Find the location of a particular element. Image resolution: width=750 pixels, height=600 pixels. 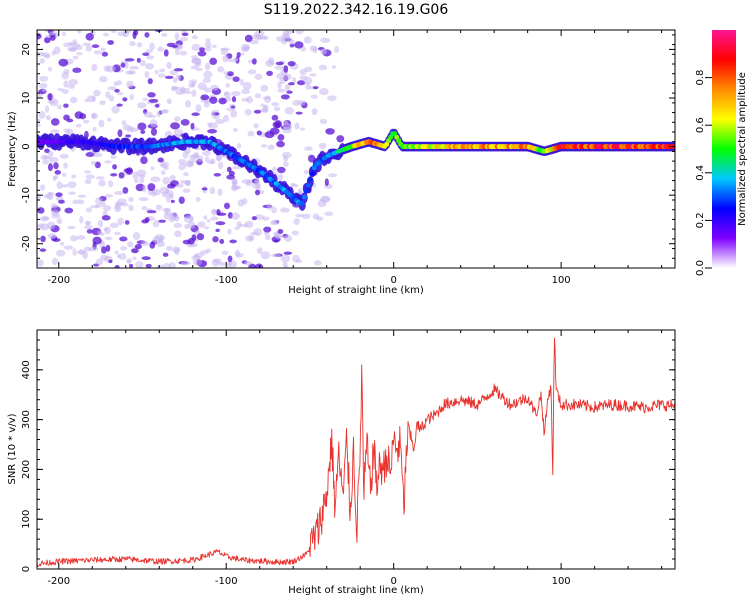

colorbar-tick-label: 0.6 is located at coordinates (700, 125).